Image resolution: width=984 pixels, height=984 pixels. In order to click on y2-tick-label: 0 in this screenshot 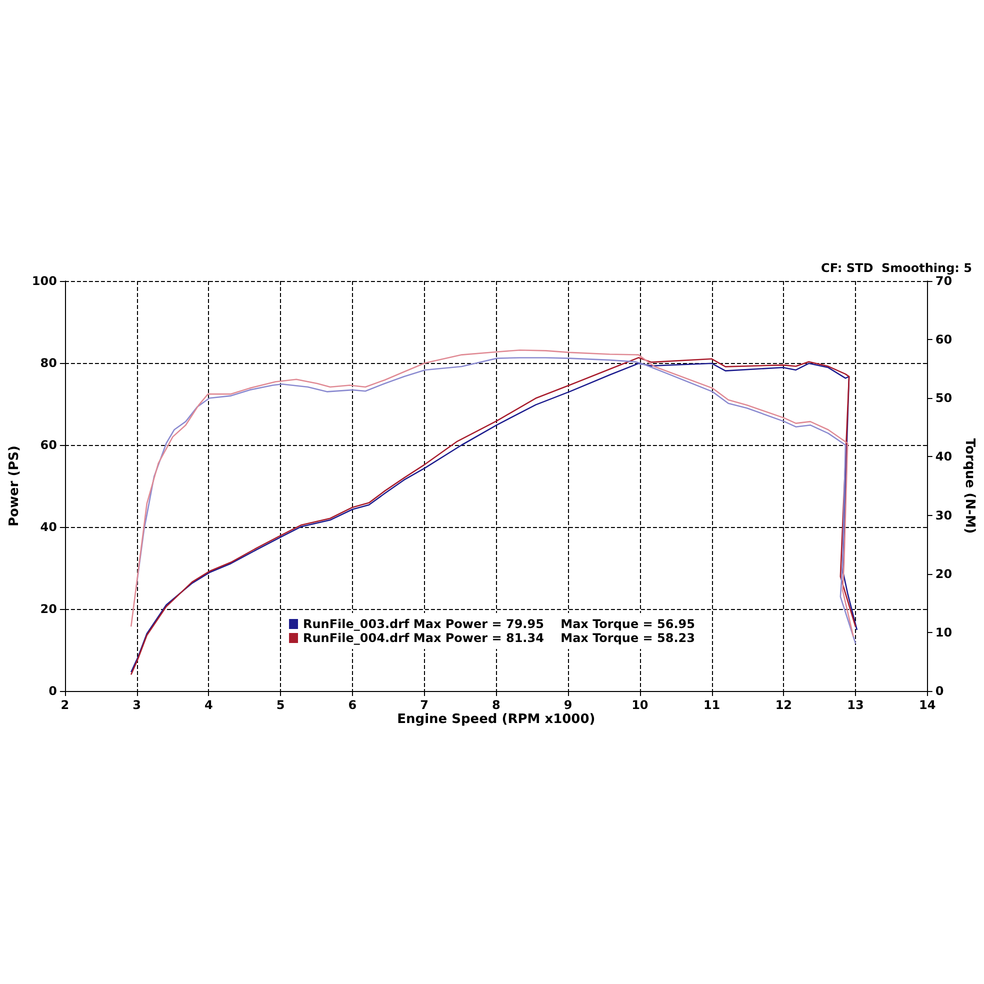, I will do `click(939, 691)`.